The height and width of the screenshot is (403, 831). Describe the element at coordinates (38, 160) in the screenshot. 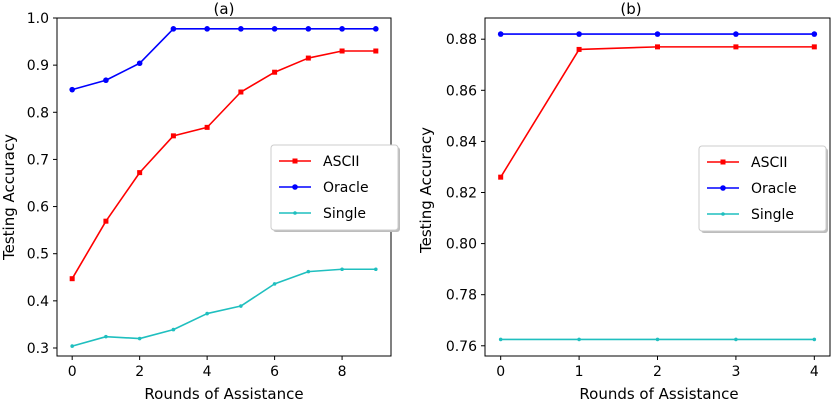

I see `y-tick-label: 0.7` at that location.